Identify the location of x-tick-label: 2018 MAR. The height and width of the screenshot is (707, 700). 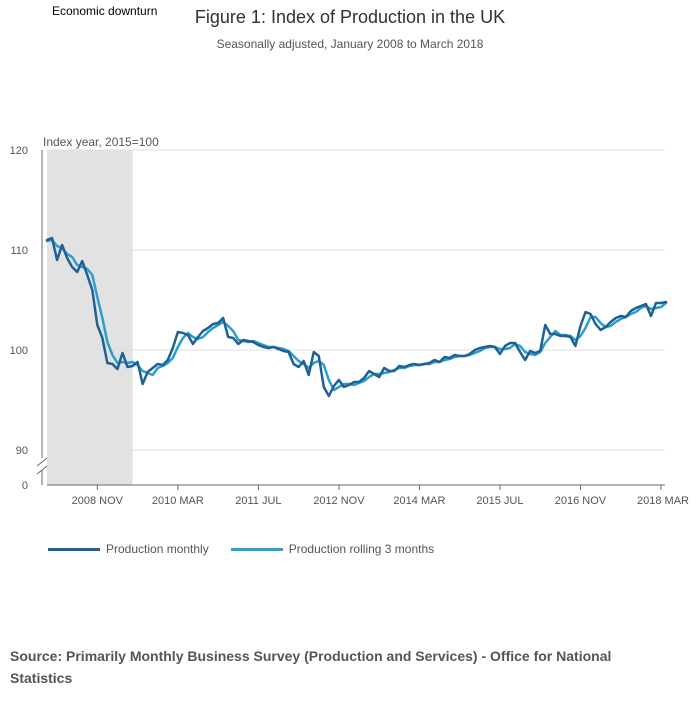
(663, 501).